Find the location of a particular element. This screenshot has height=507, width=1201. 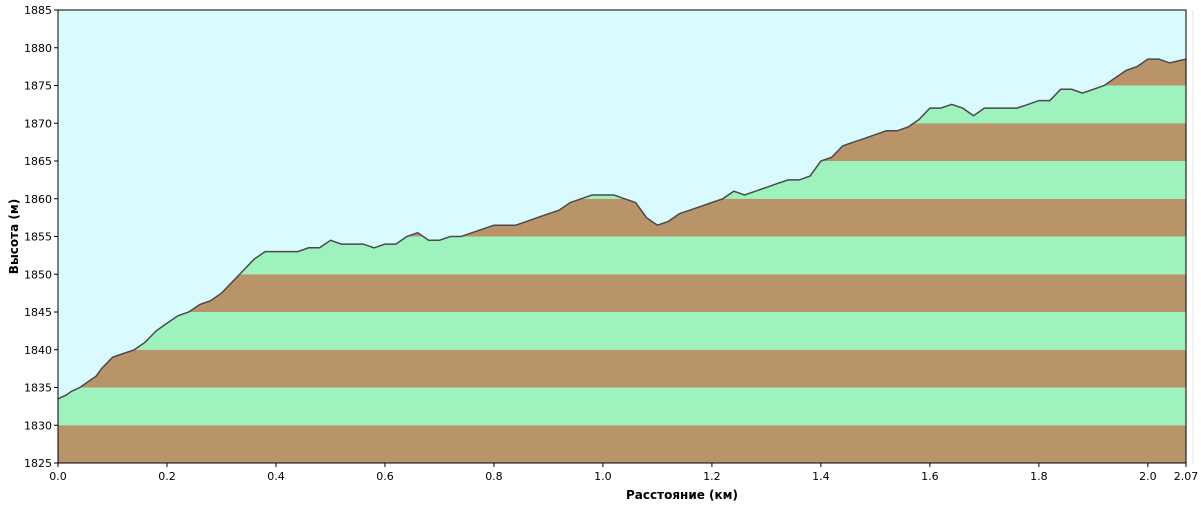

y-tick-label: 1860 is located at coordinates (38, 199).